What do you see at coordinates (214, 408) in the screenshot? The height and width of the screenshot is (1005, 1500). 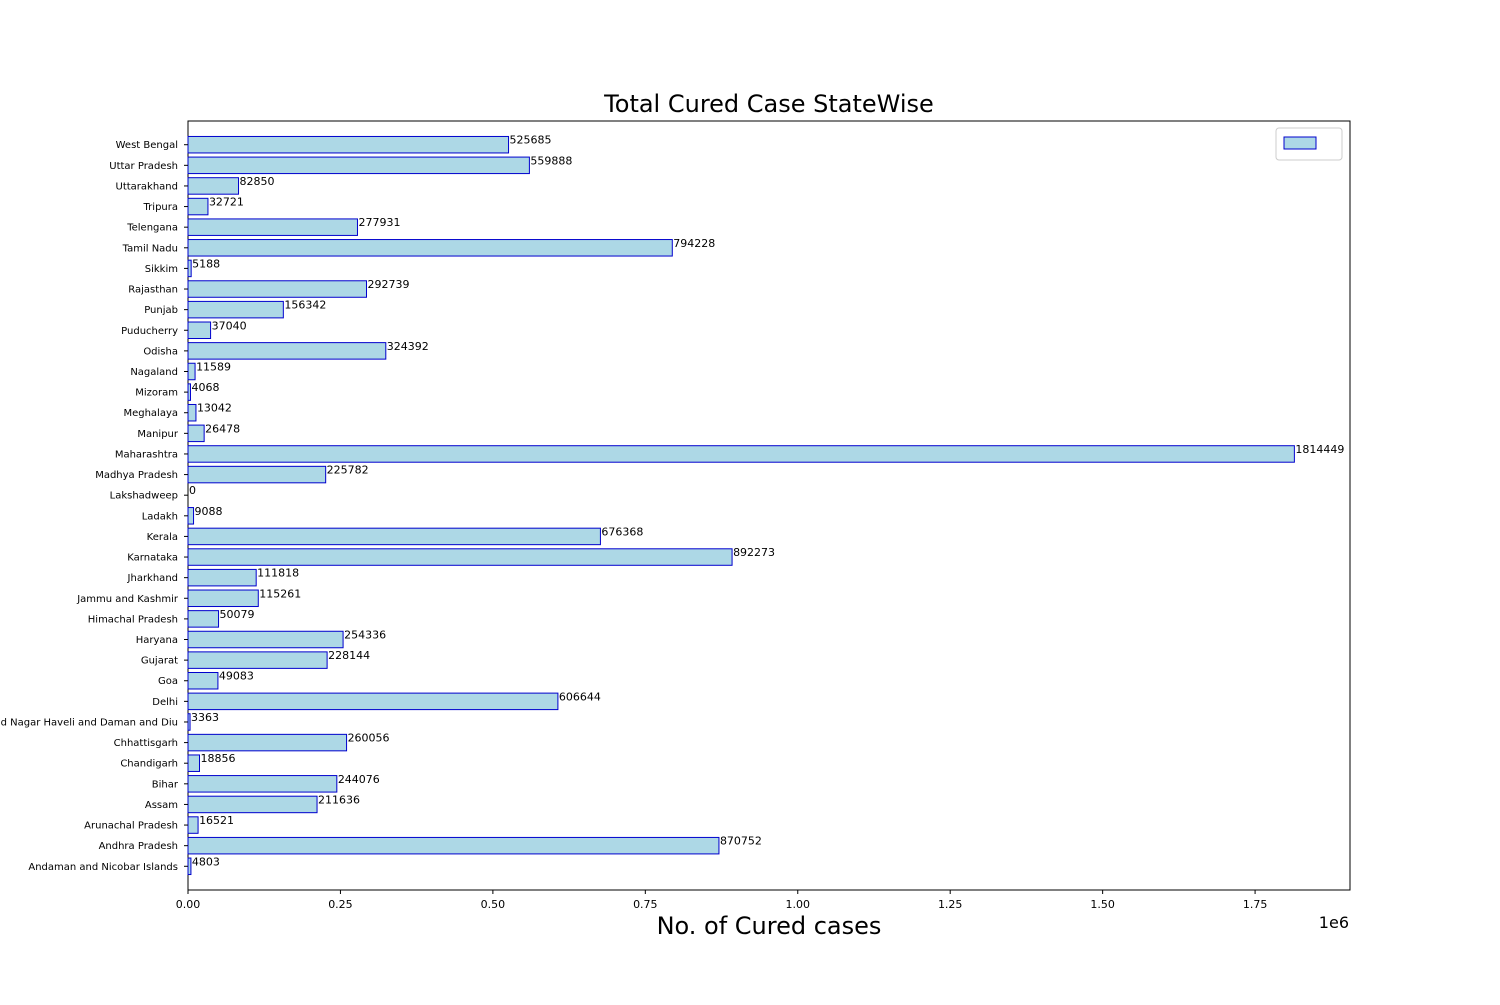 I see `data-label: 13042` at bounding box center [214, 408].